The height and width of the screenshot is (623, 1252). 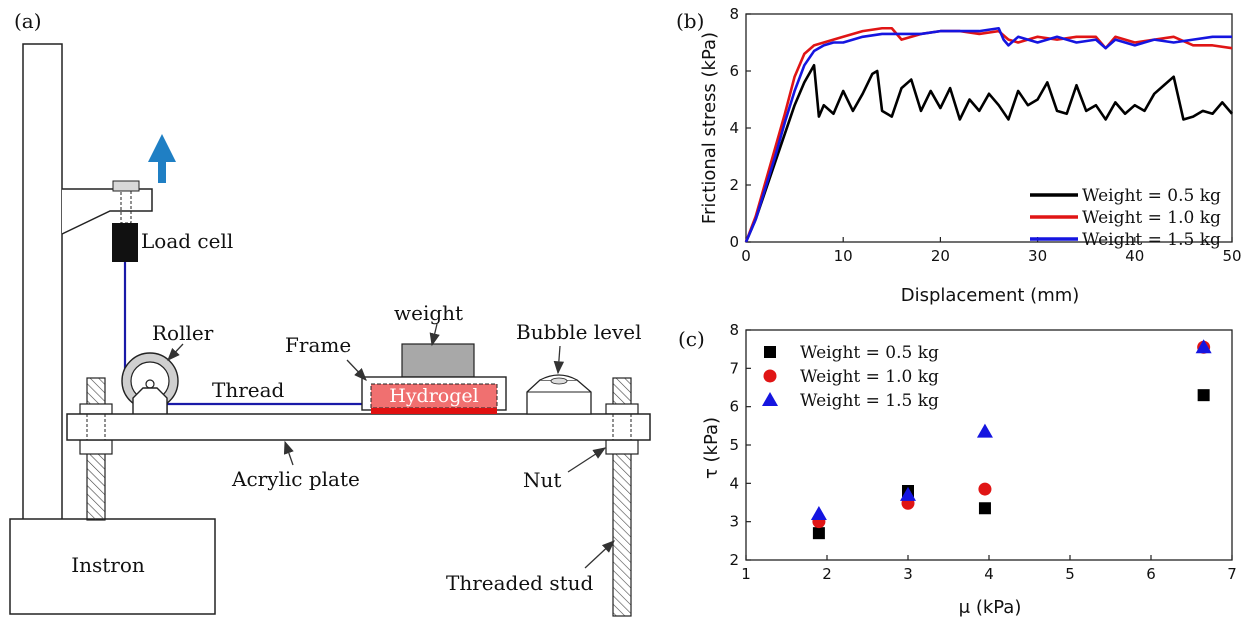 I want to click on hydrogel, so click(x=434, y=396).